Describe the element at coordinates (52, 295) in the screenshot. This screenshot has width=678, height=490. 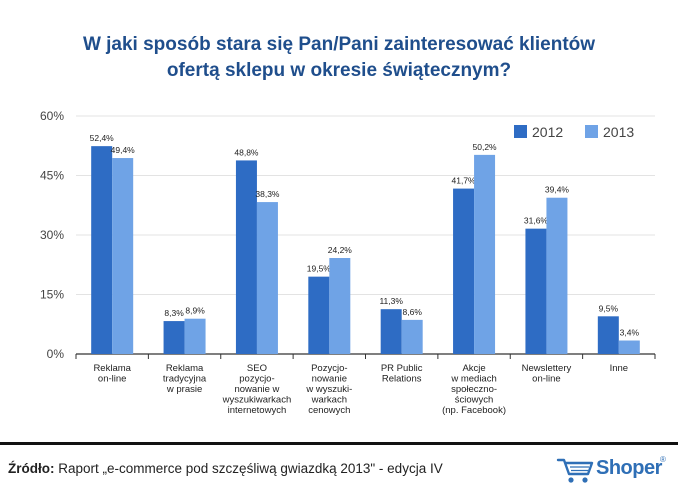
I see `y-tick-label: 15%` at that location.